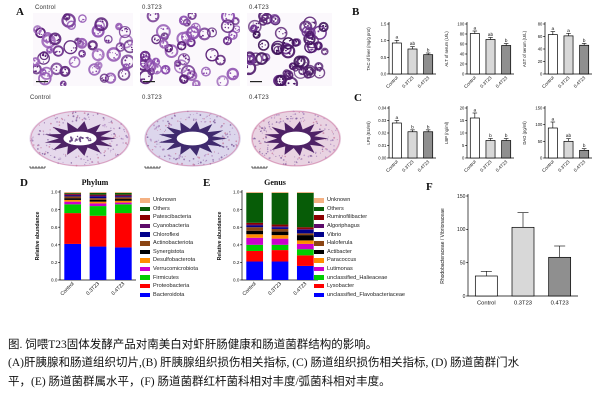 The image size is (600, 401). I want to click on legend-item: Chloroflexi, so click(169, 234).